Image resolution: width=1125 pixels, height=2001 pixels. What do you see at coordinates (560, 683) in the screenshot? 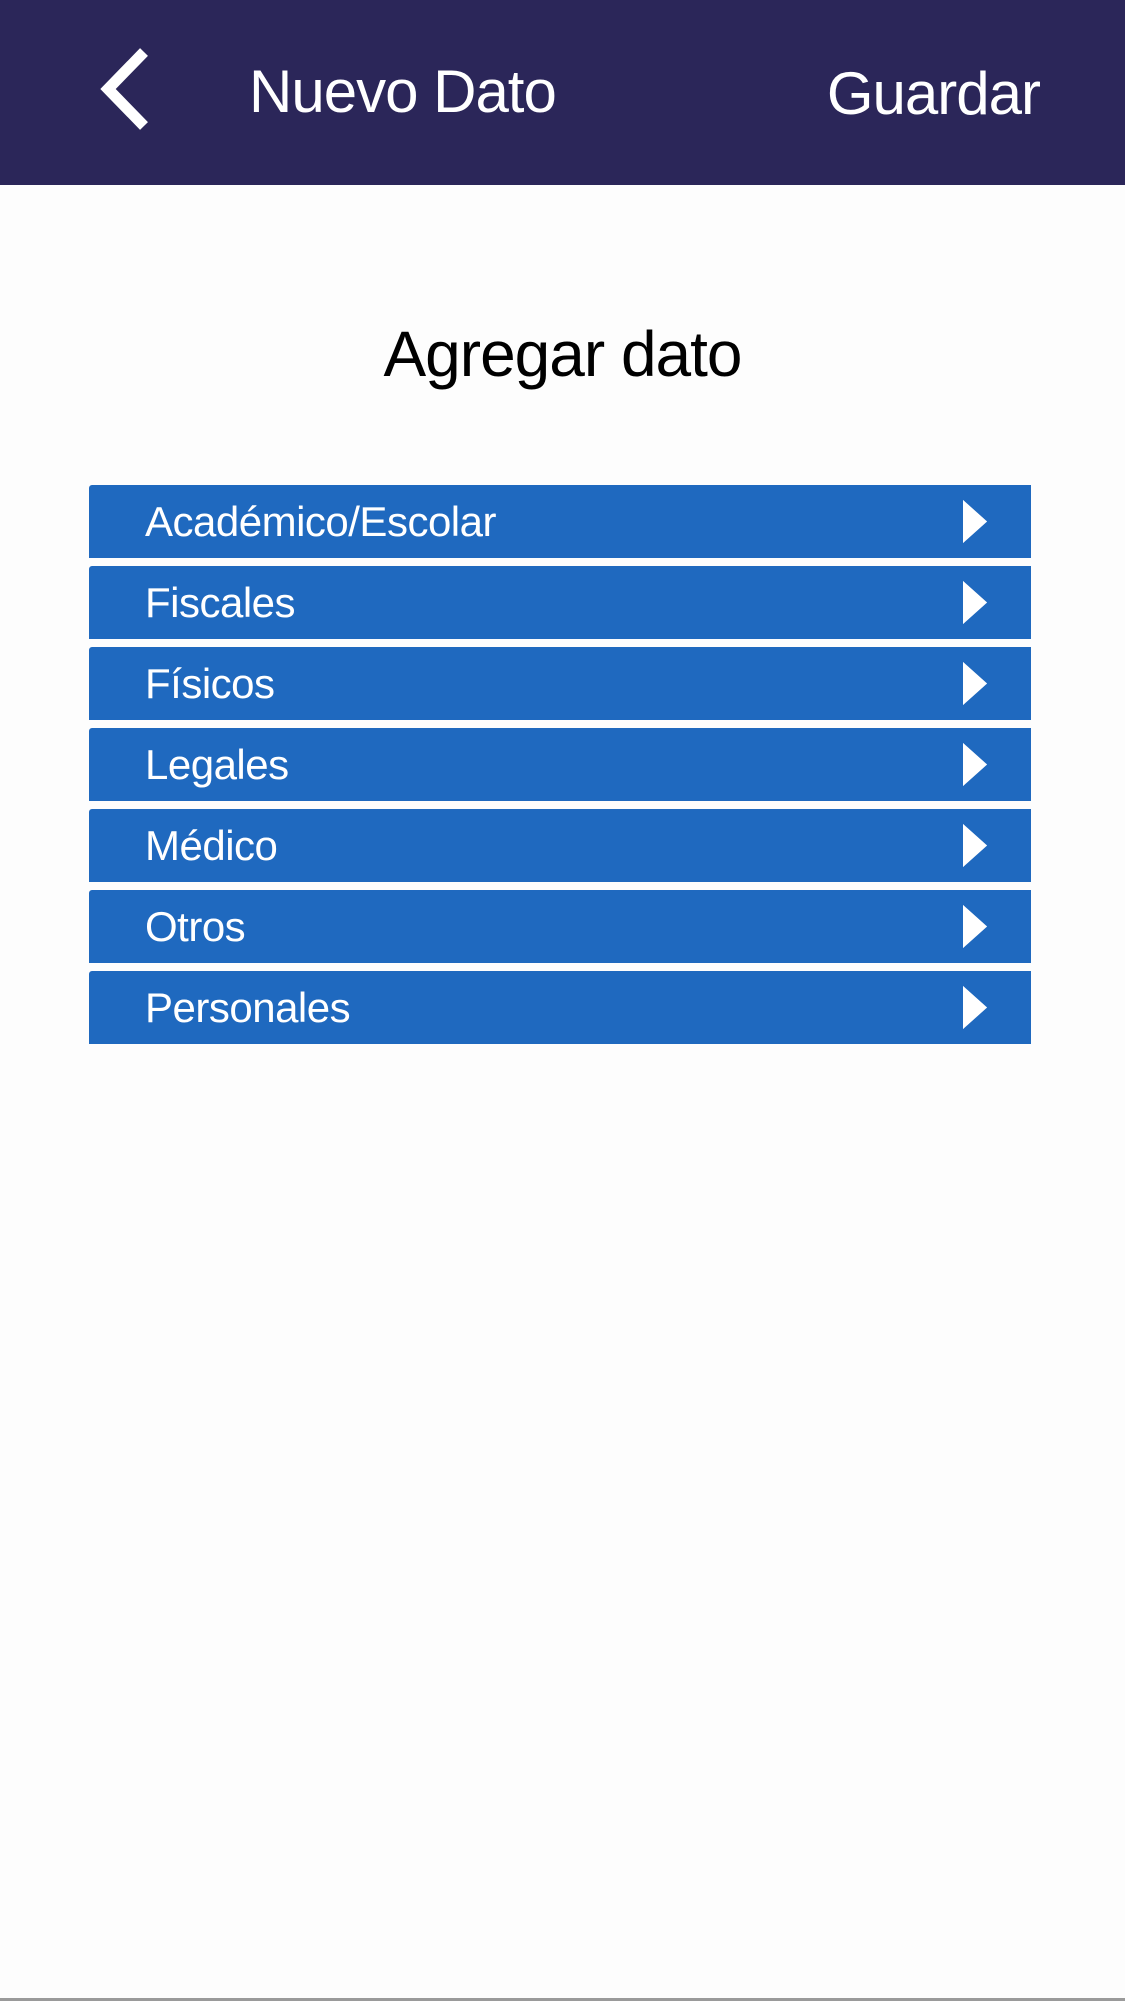
I see `category-item: Físicos` at bounding box center [560, 683].